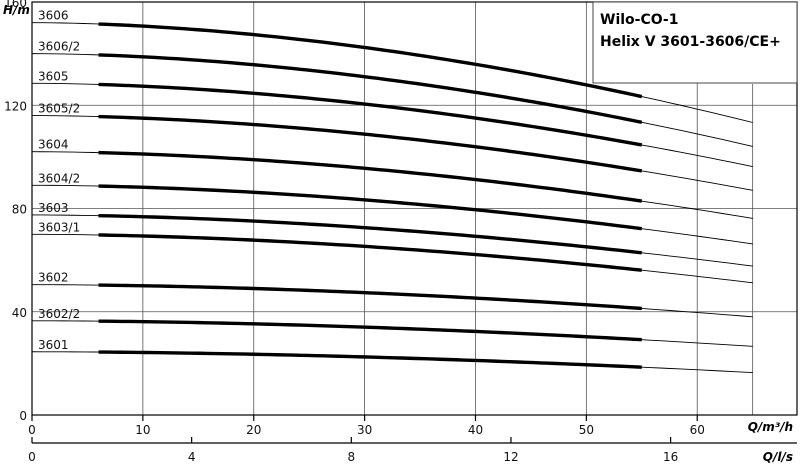 The width and height of the screenshot is (800, 466). Describe the element at coordinates (370, 359) in the screenshot. I see `curve-3601-operating` at that location.